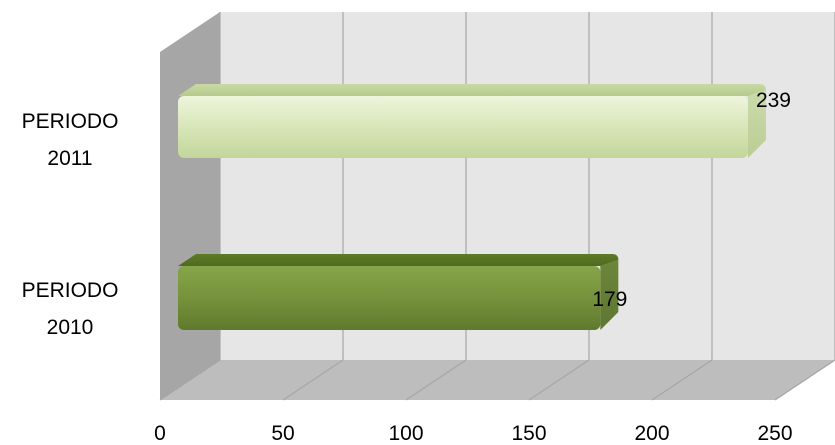  Describe the element at coordinates (773, 100) in the screenshot. I see `data-label: 239` at that location.